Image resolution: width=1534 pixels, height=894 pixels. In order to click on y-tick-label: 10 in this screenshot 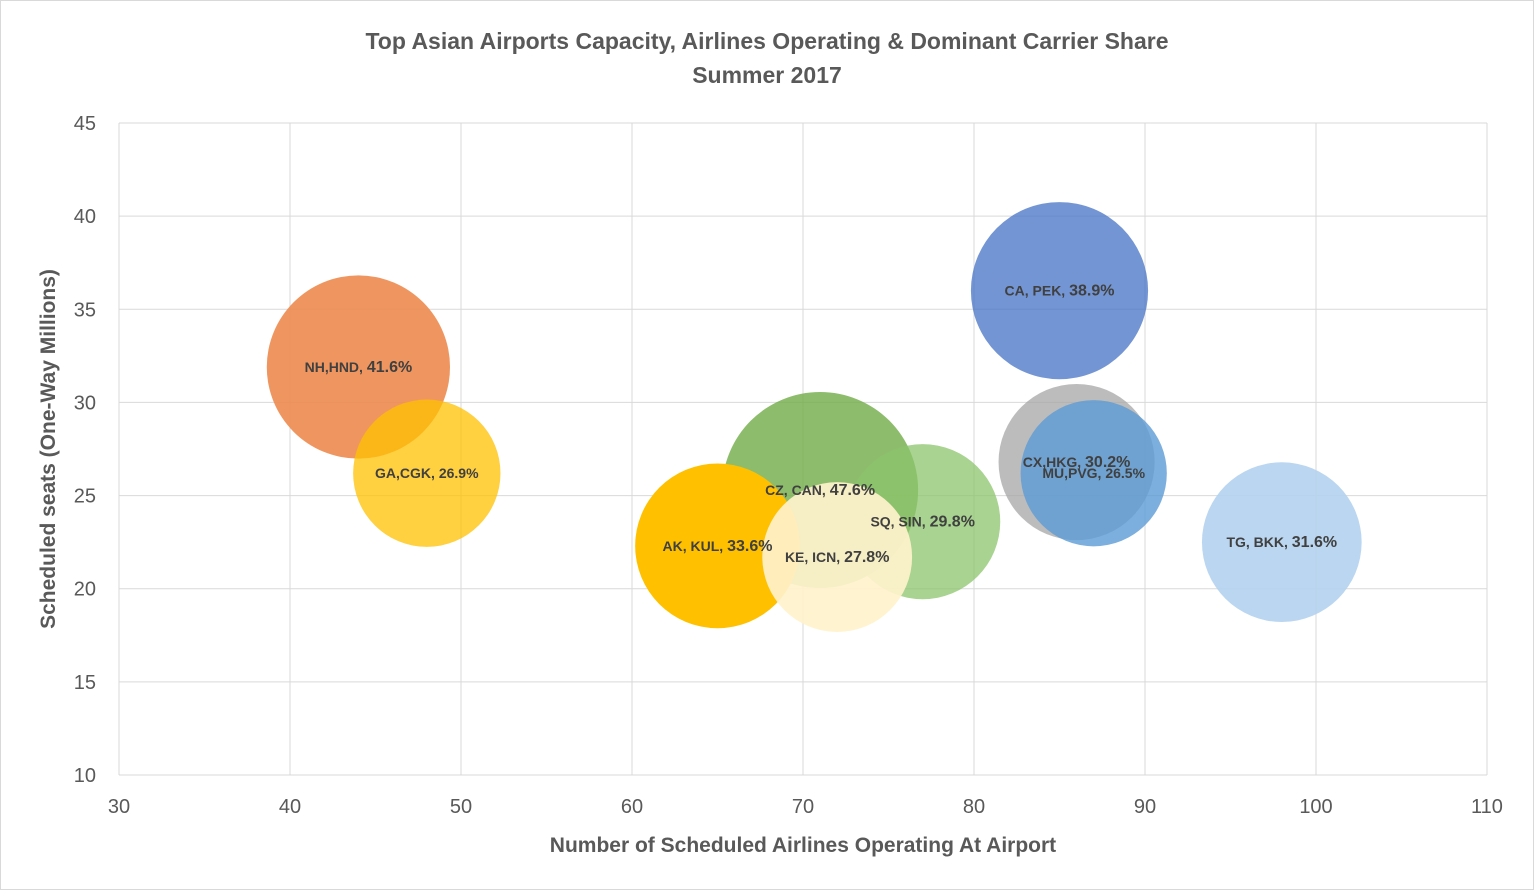, I will do `click(85, 776)`.